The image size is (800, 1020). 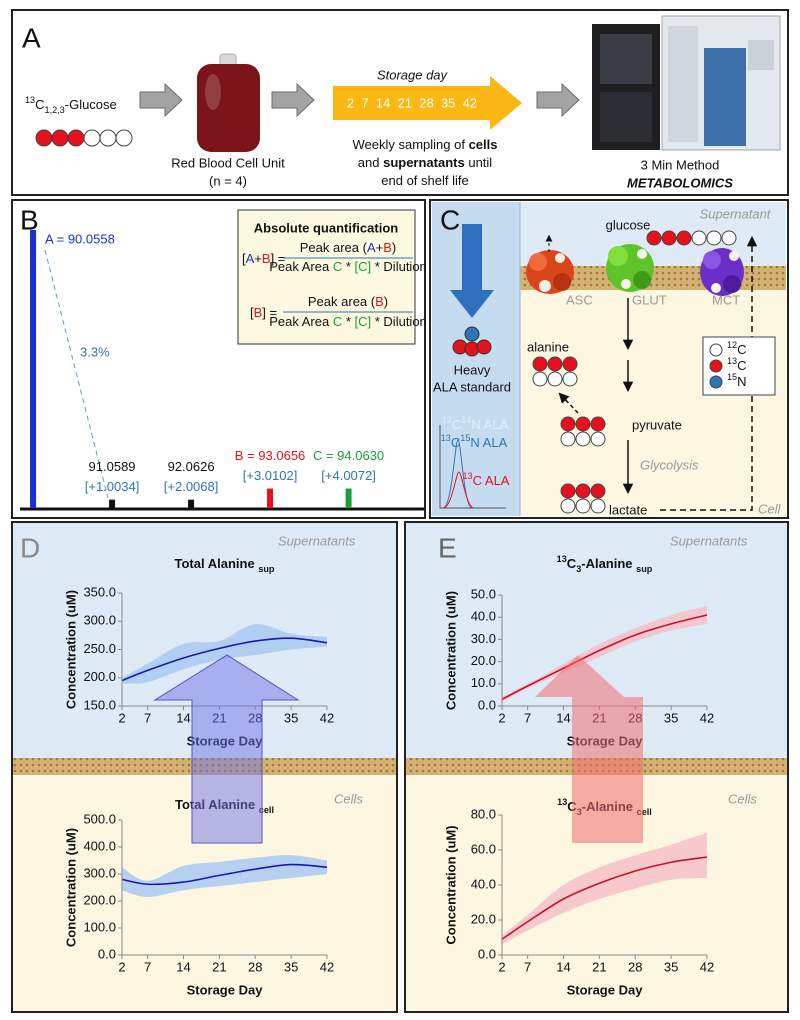 I want to click on panel-label: B, so click(x=29, y=219).